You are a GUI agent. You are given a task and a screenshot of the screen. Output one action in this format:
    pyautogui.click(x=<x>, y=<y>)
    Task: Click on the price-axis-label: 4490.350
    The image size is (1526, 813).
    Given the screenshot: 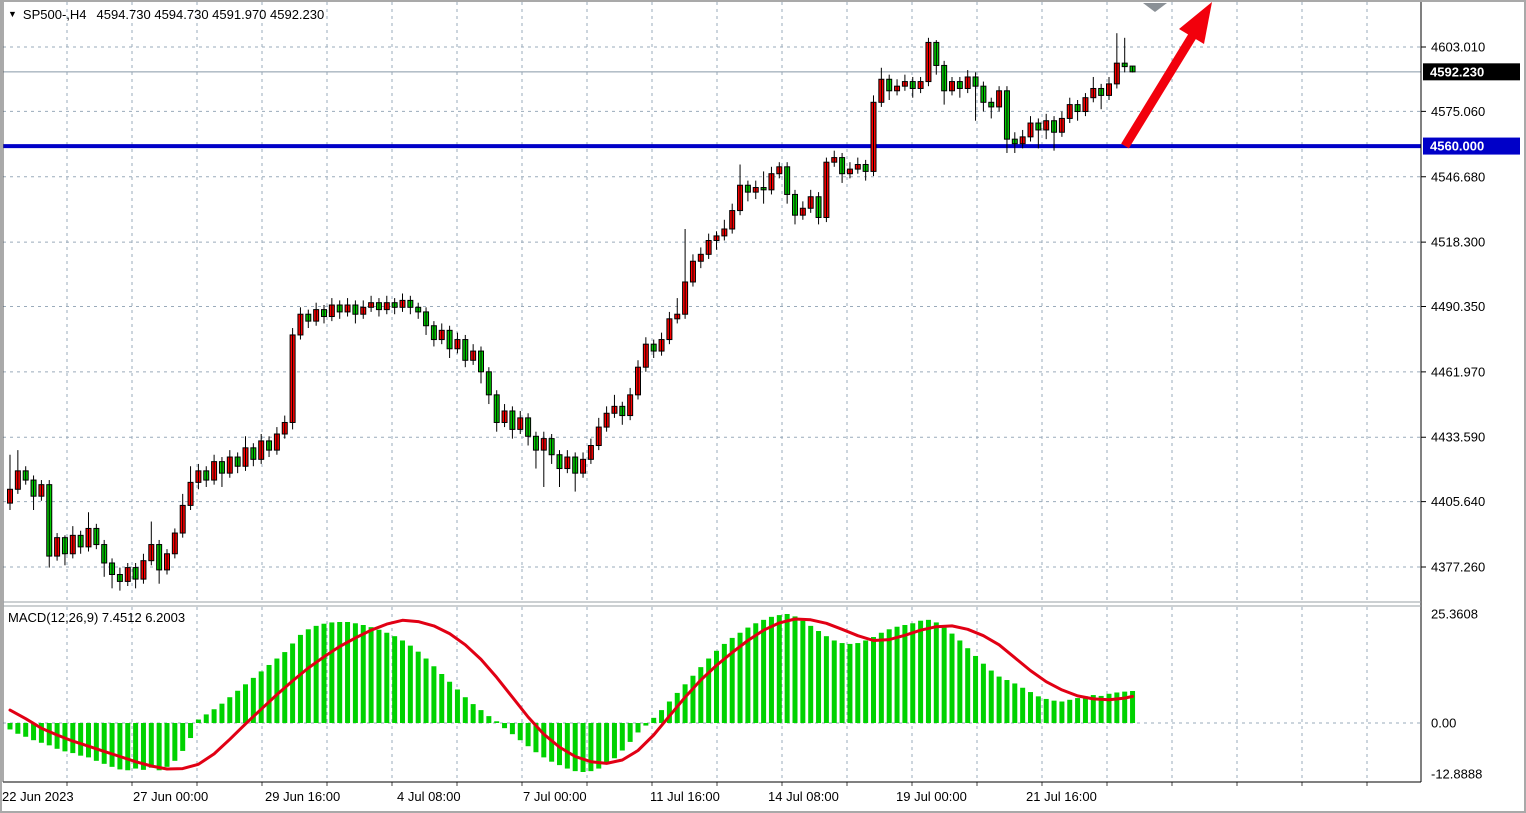 What is the action you would take?
    pyautogui.click(x=1458, y=306)
    